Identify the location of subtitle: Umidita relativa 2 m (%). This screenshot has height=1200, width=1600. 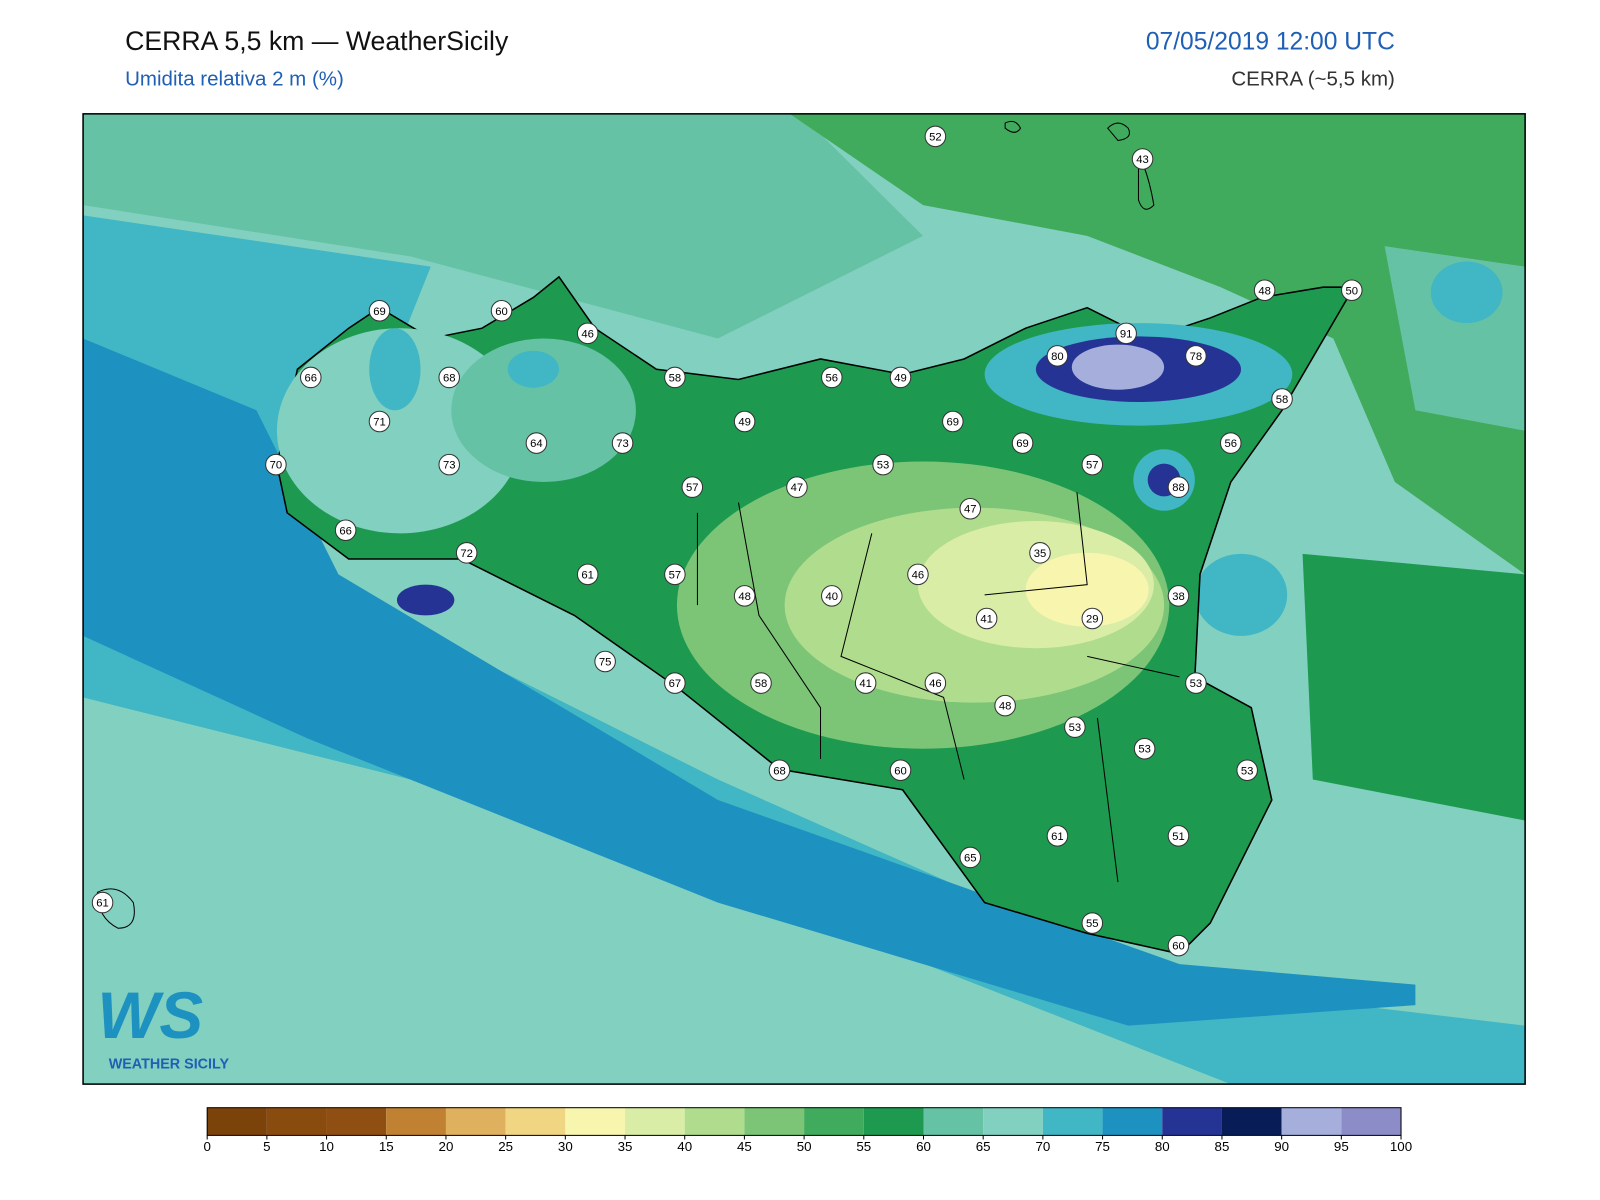
(234, 78).